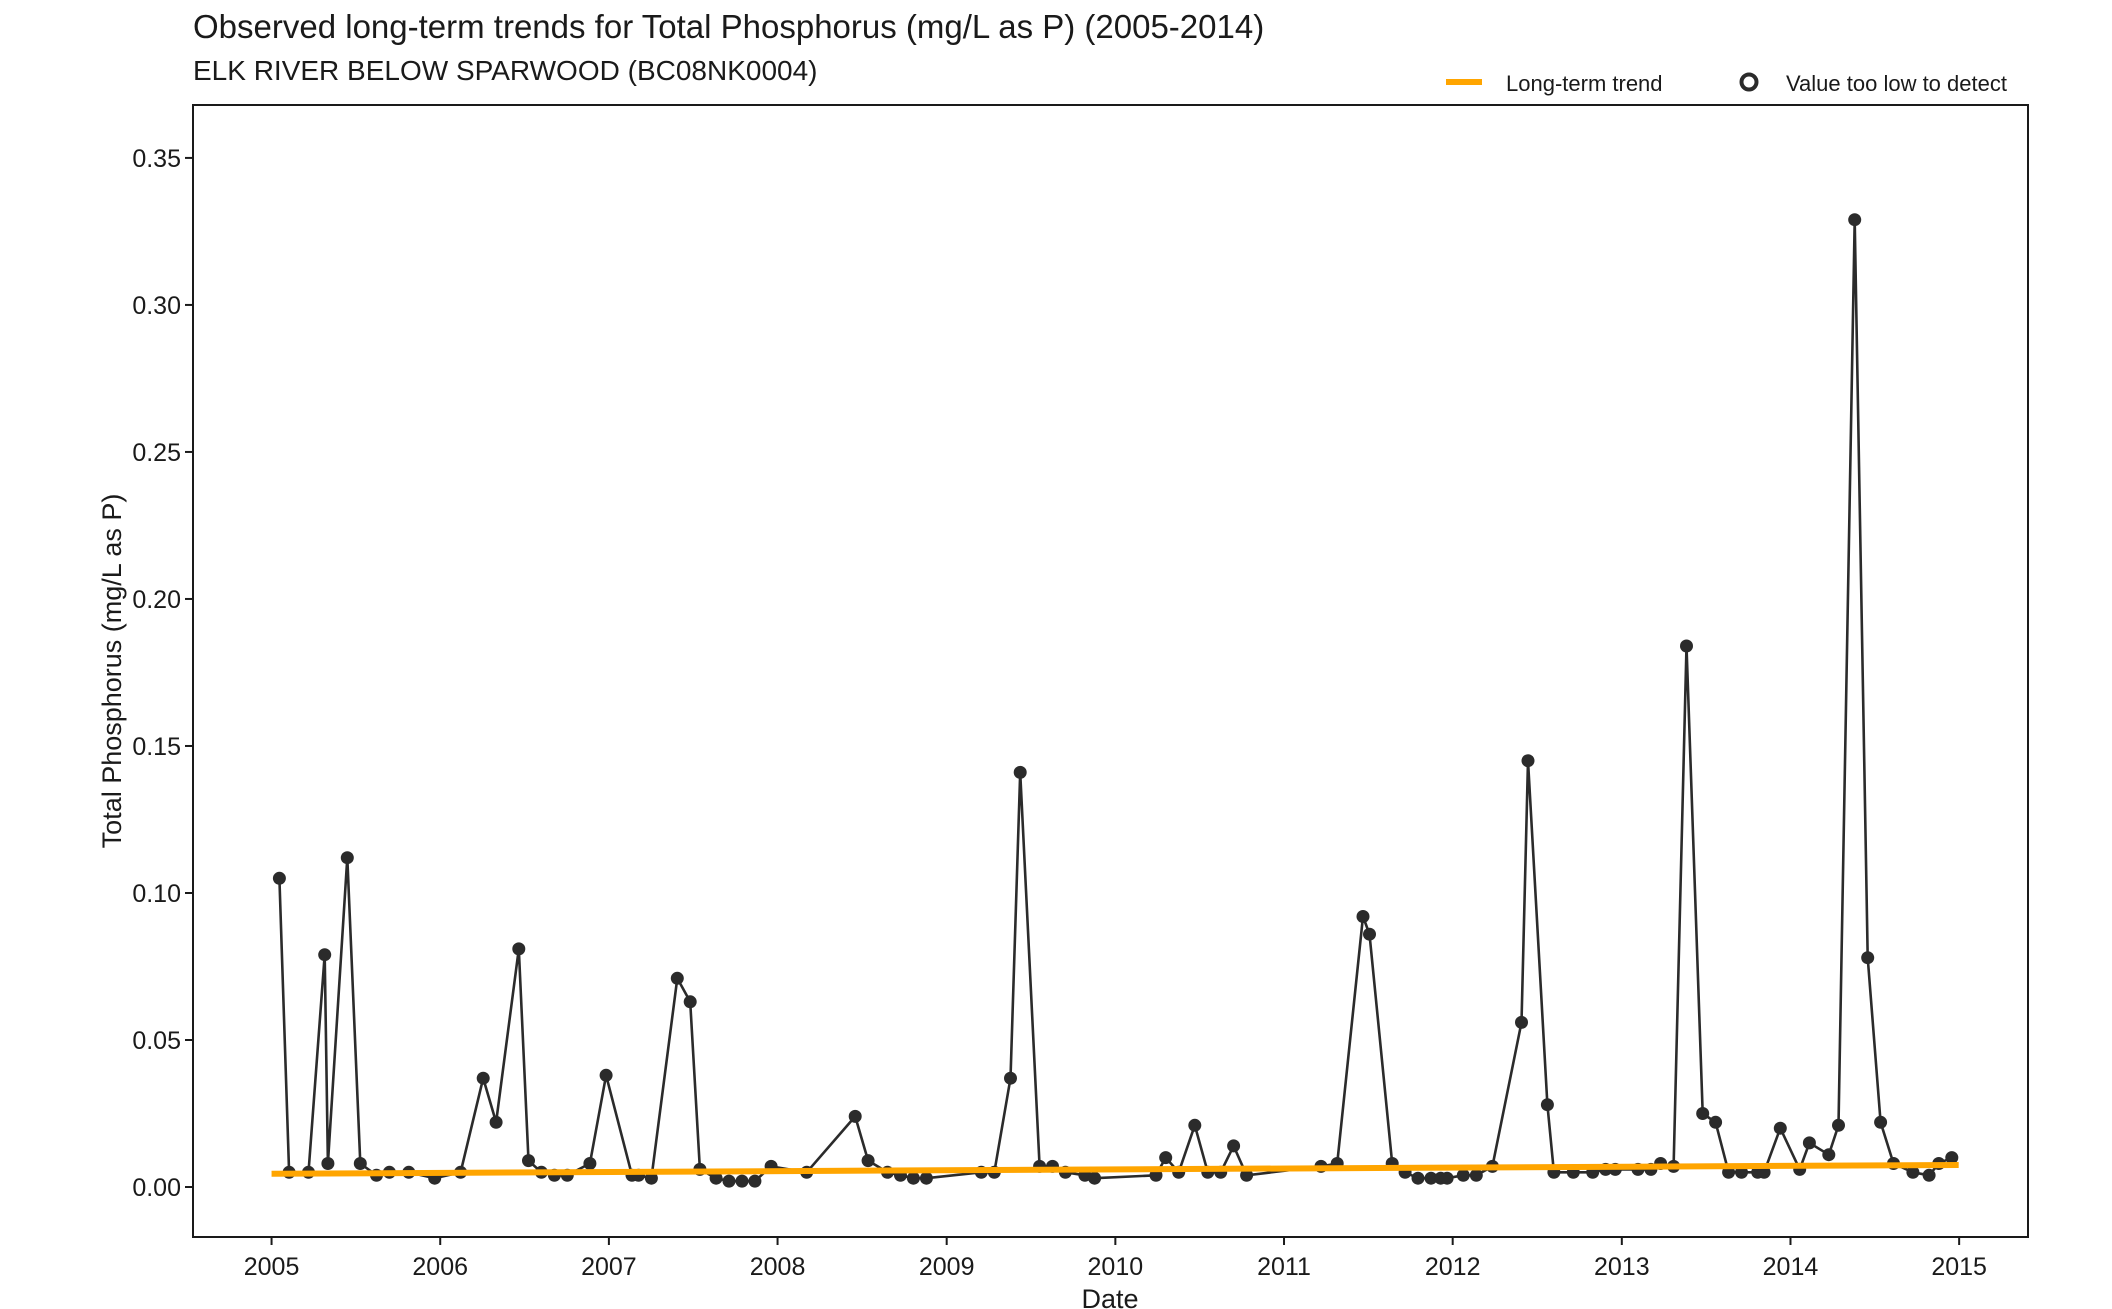 The height and width of the screenshot is (1309, 2112). I want to click on y-tick-label: 0.00, so click(156, 1188).